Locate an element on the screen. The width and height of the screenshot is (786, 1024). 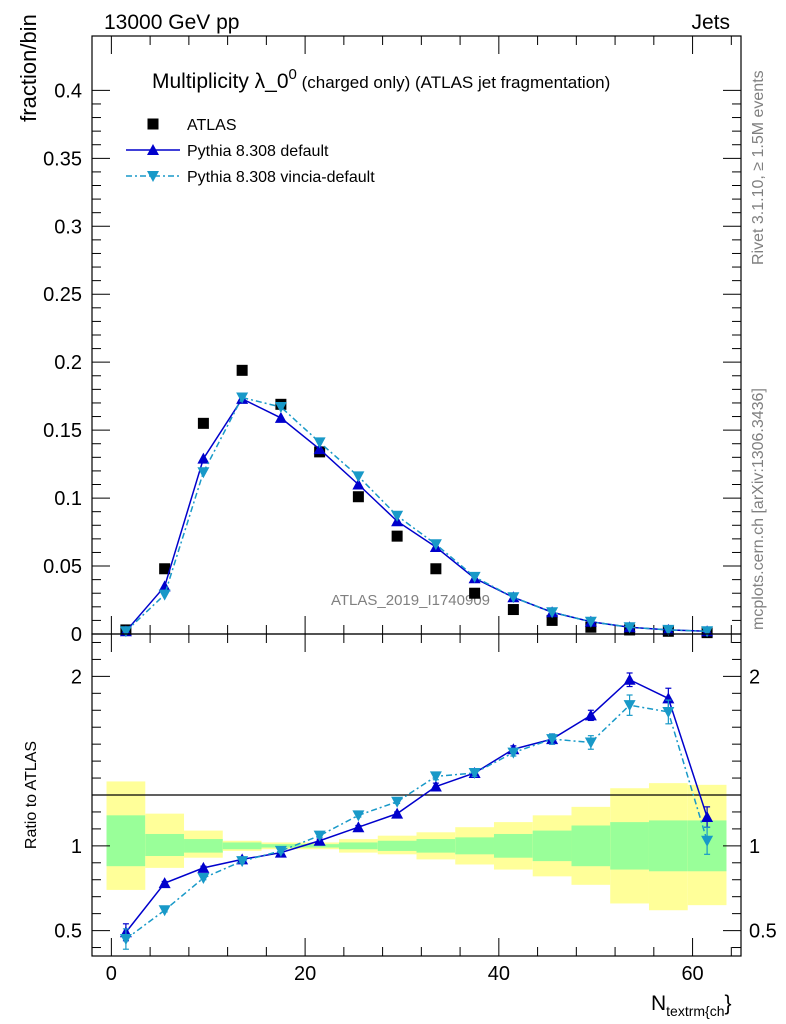
process-label: Jets is located at coordinates (710, 22).